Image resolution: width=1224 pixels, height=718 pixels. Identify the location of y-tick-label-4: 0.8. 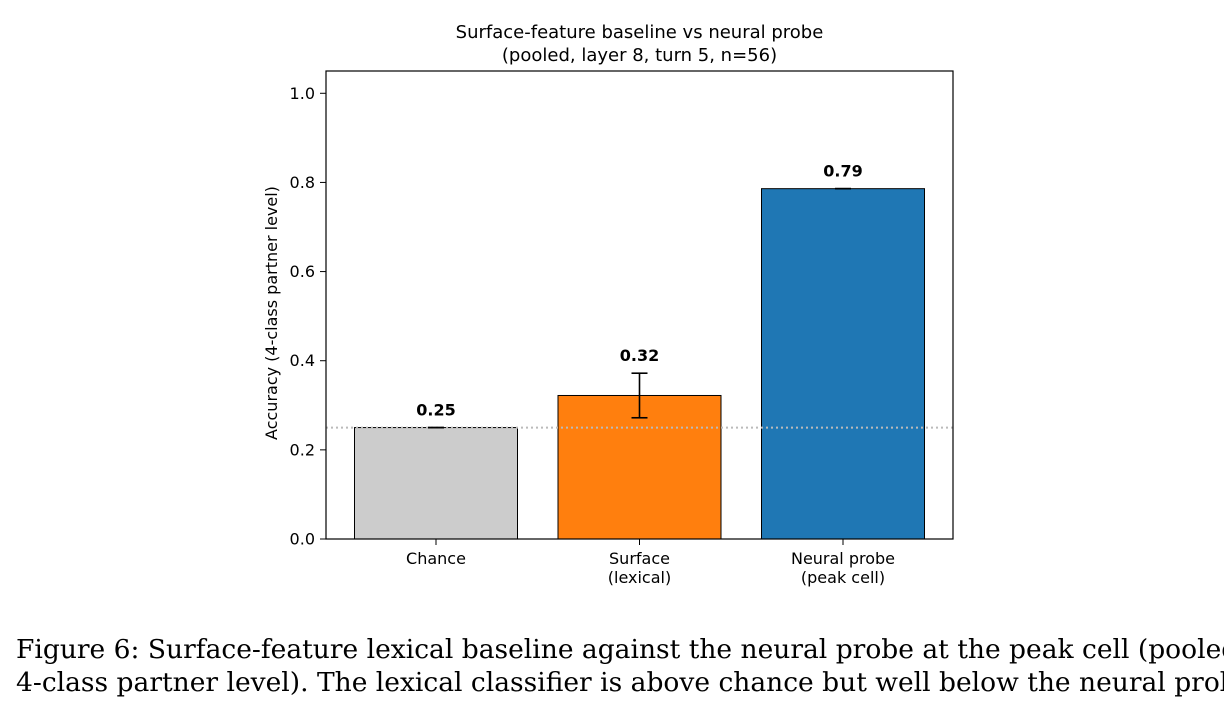
(302, 182).